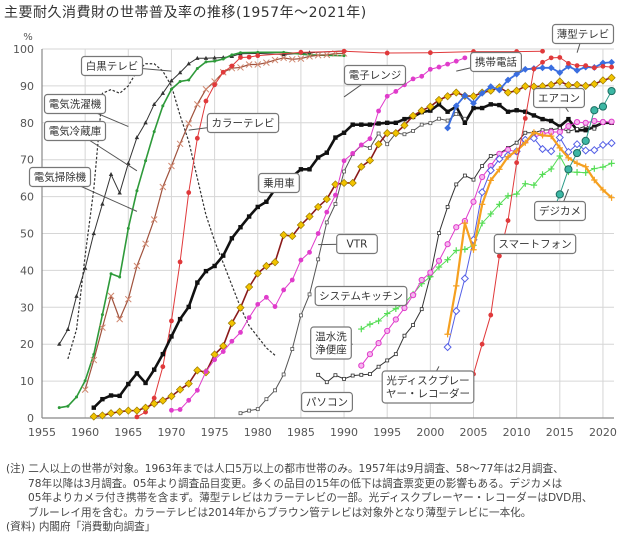 The height and width of the screenshot is (555, 640). What do you see at coordinates (23, 49) in the screenshot?
I see `y-tick-label: 100` at bounding box center [23, 49].